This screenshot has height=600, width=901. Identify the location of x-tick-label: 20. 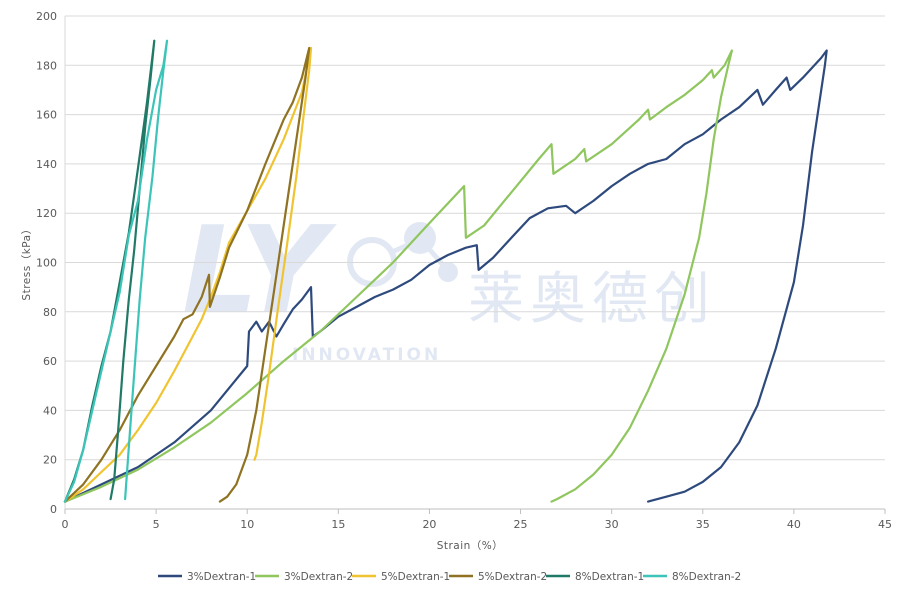
(429, 524).